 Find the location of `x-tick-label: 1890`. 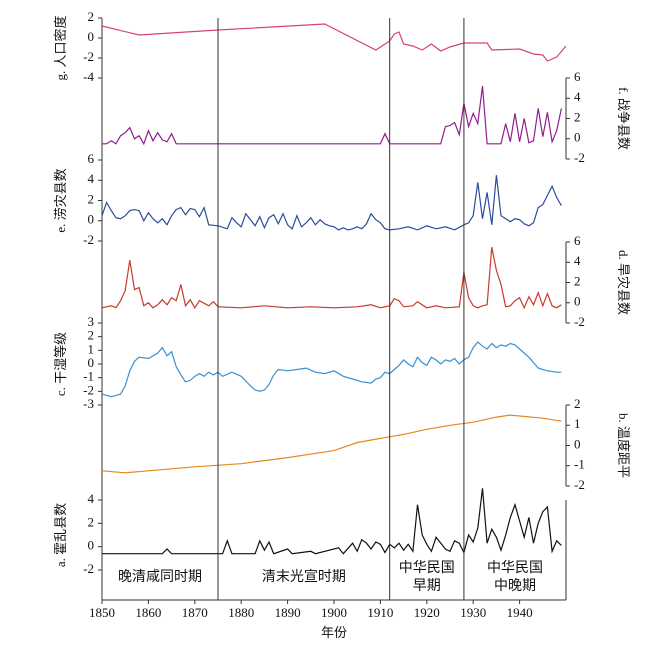

x-tick-label: 1890 is located at coordinates (288, 612).